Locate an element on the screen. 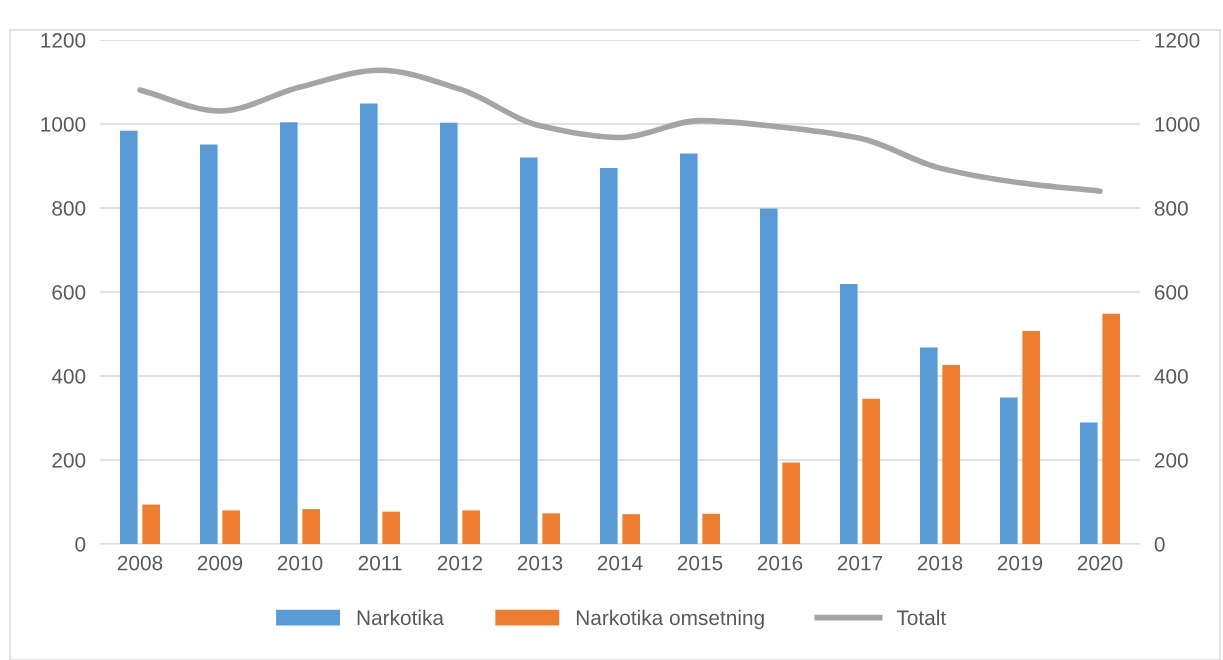 The width and height of the screenshot is (1223, 660). x-tick-label: 2018 is located at coordinates (940, 563).